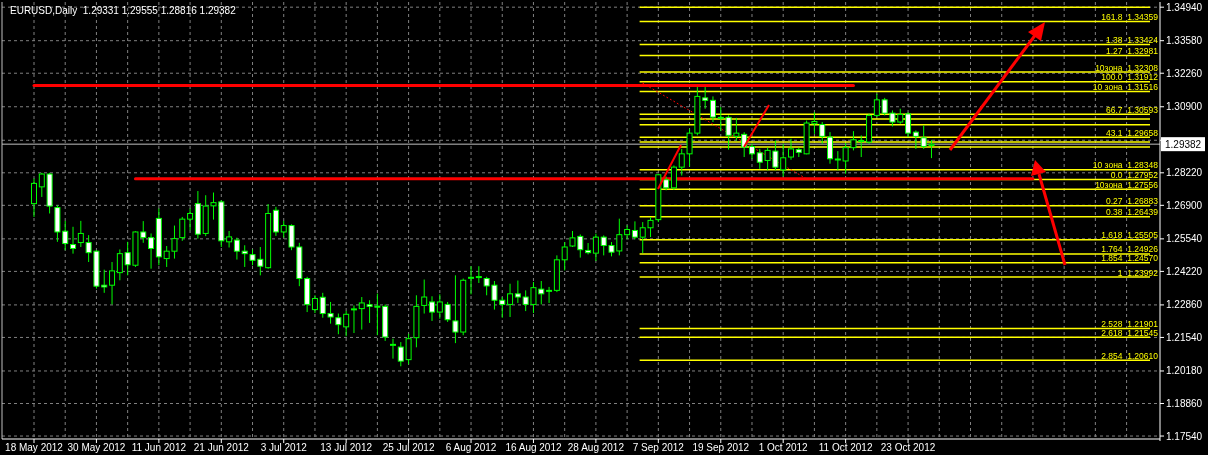 This screenshot has height=455, width=1208. What do you see at coordinates (1138, 272) in the screenshot?
I see `ref-line-label: 1 1.23992` at bounding box center [1138, 272].